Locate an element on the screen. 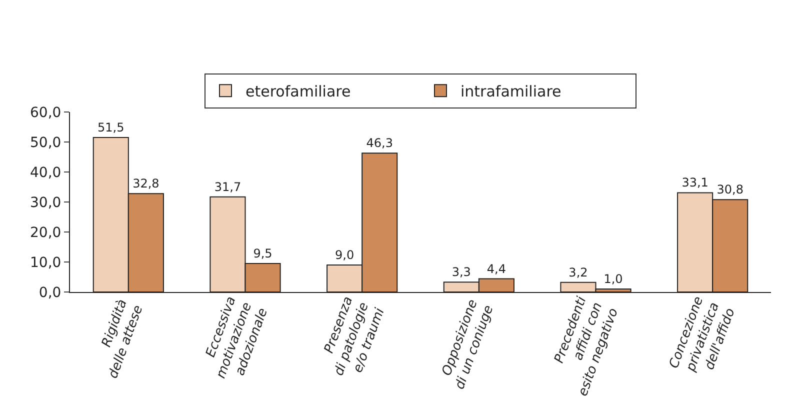 The height and width of the screenshot is (418, 791). data-label: 31,7 is located at coordinates (228, 187).